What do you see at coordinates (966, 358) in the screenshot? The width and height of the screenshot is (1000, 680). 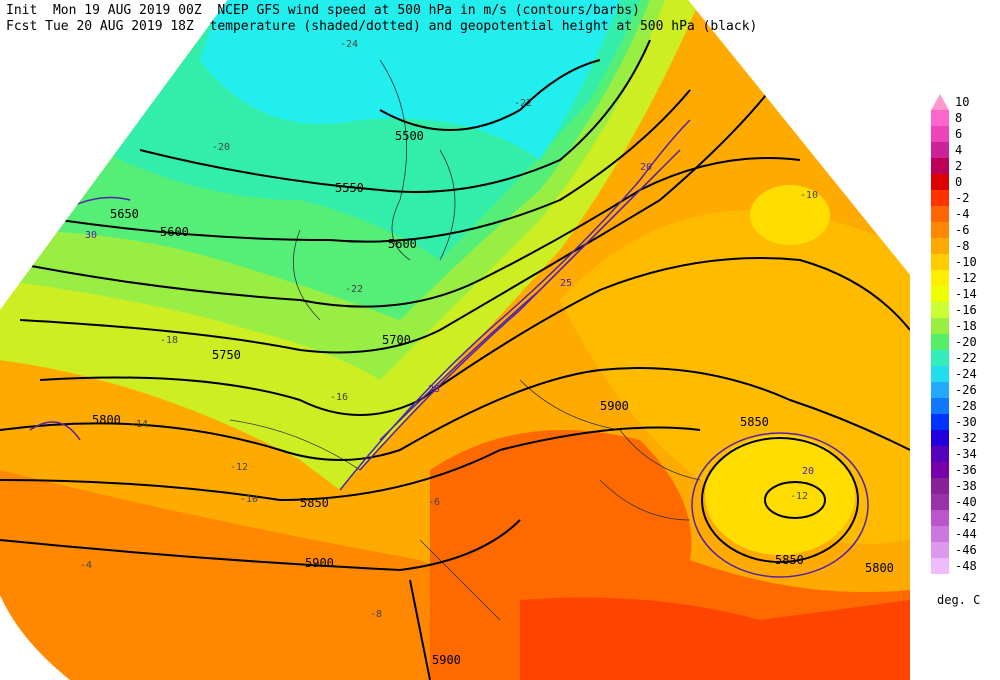 I see `colorbar-label: -22` at bounding box center [966, 358].